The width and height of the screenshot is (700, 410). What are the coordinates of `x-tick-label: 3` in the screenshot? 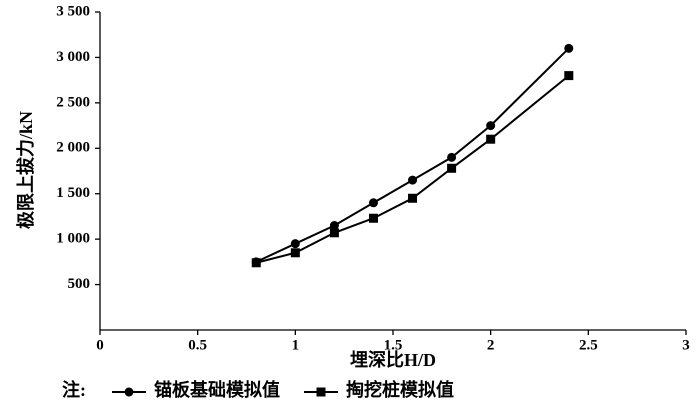 It's located at (686, 345).